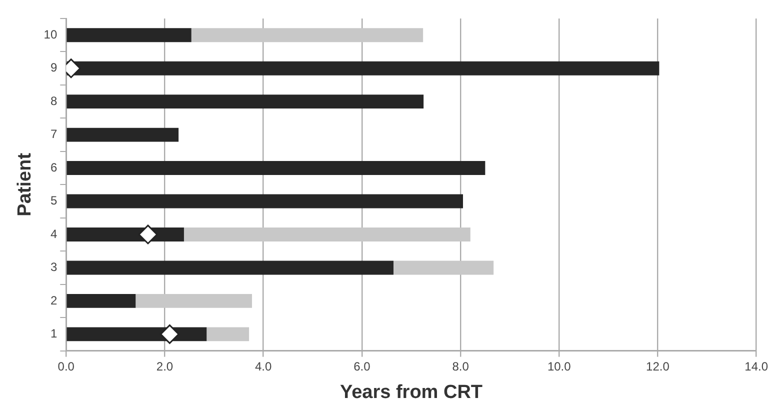 This screenshot has height=418, width=779. I want to click on y-tick-label: 10, so click(51, 34).